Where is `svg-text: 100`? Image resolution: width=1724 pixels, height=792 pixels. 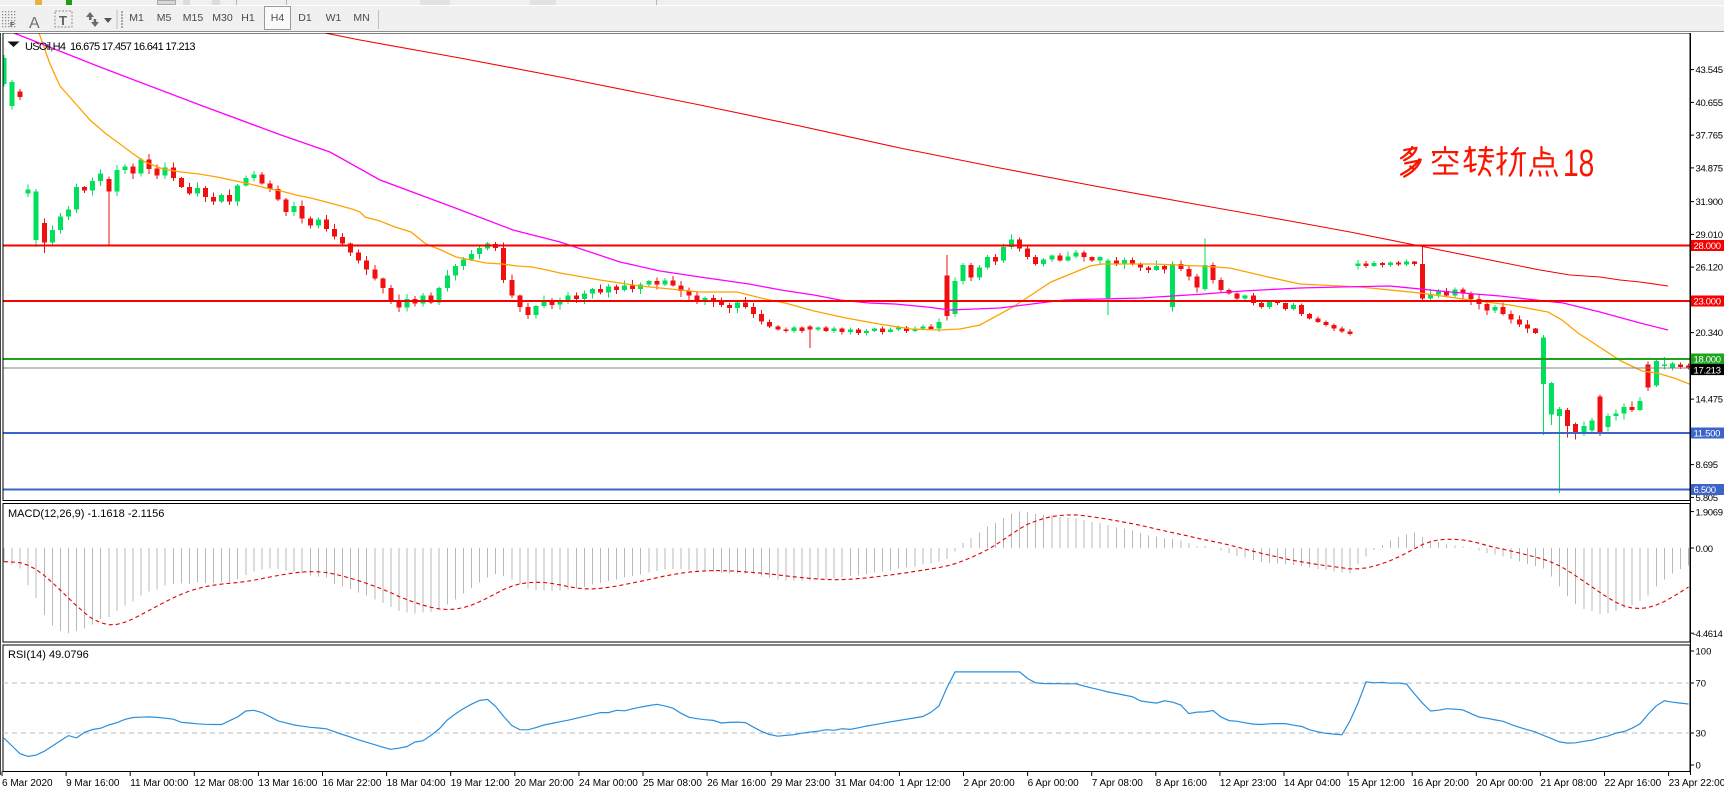 svg-text: 100 is located at coordinates (1704, 652).